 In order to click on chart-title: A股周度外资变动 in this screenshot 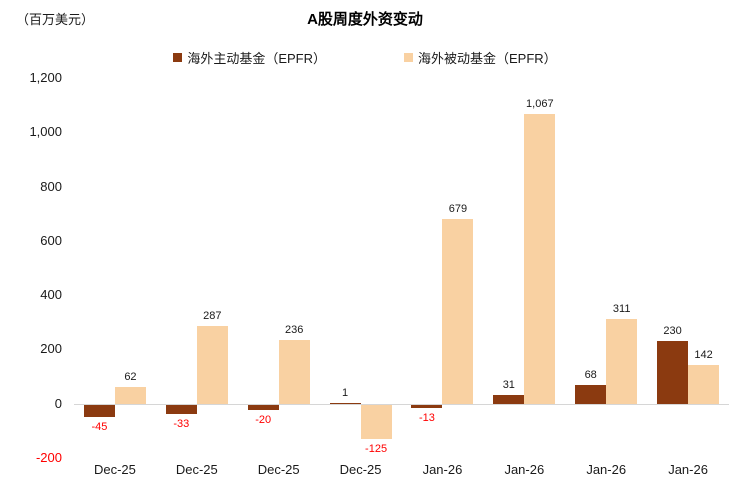, I will do `click(365, 19)`.